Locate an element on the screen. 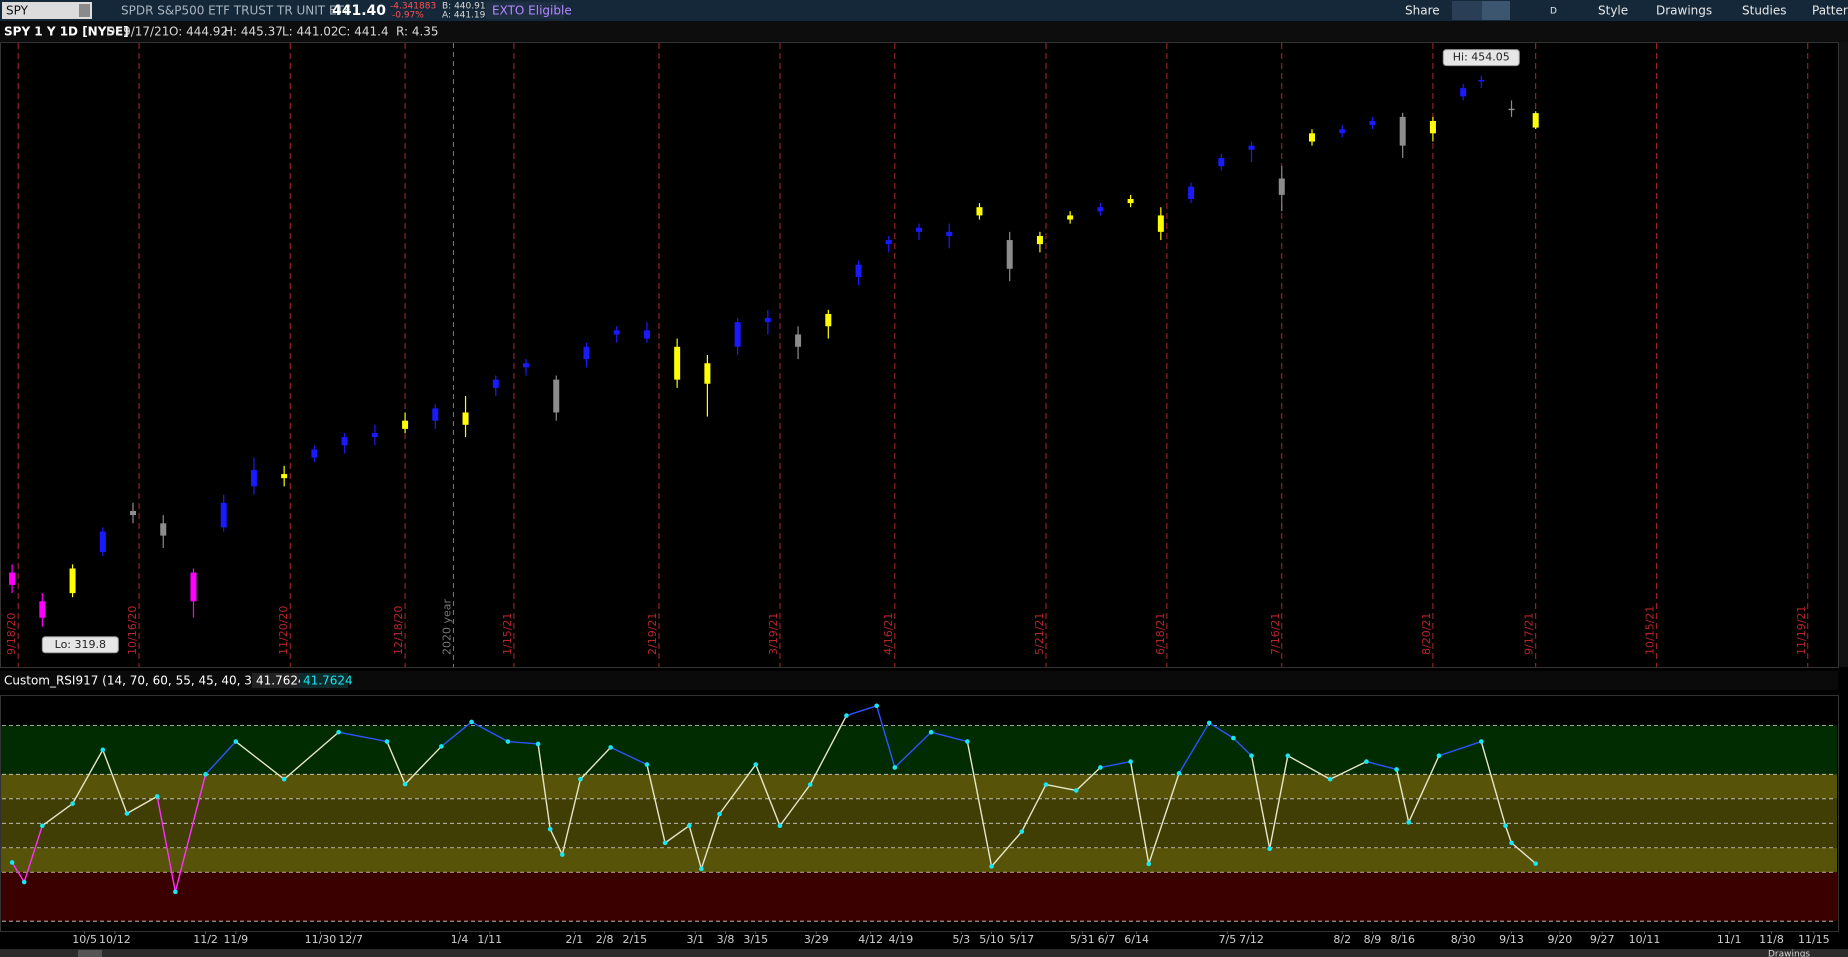 The height and width of the screenshot is (957, 1848). x-tick-label: 7/12 is located at coordinates (1251, 939).